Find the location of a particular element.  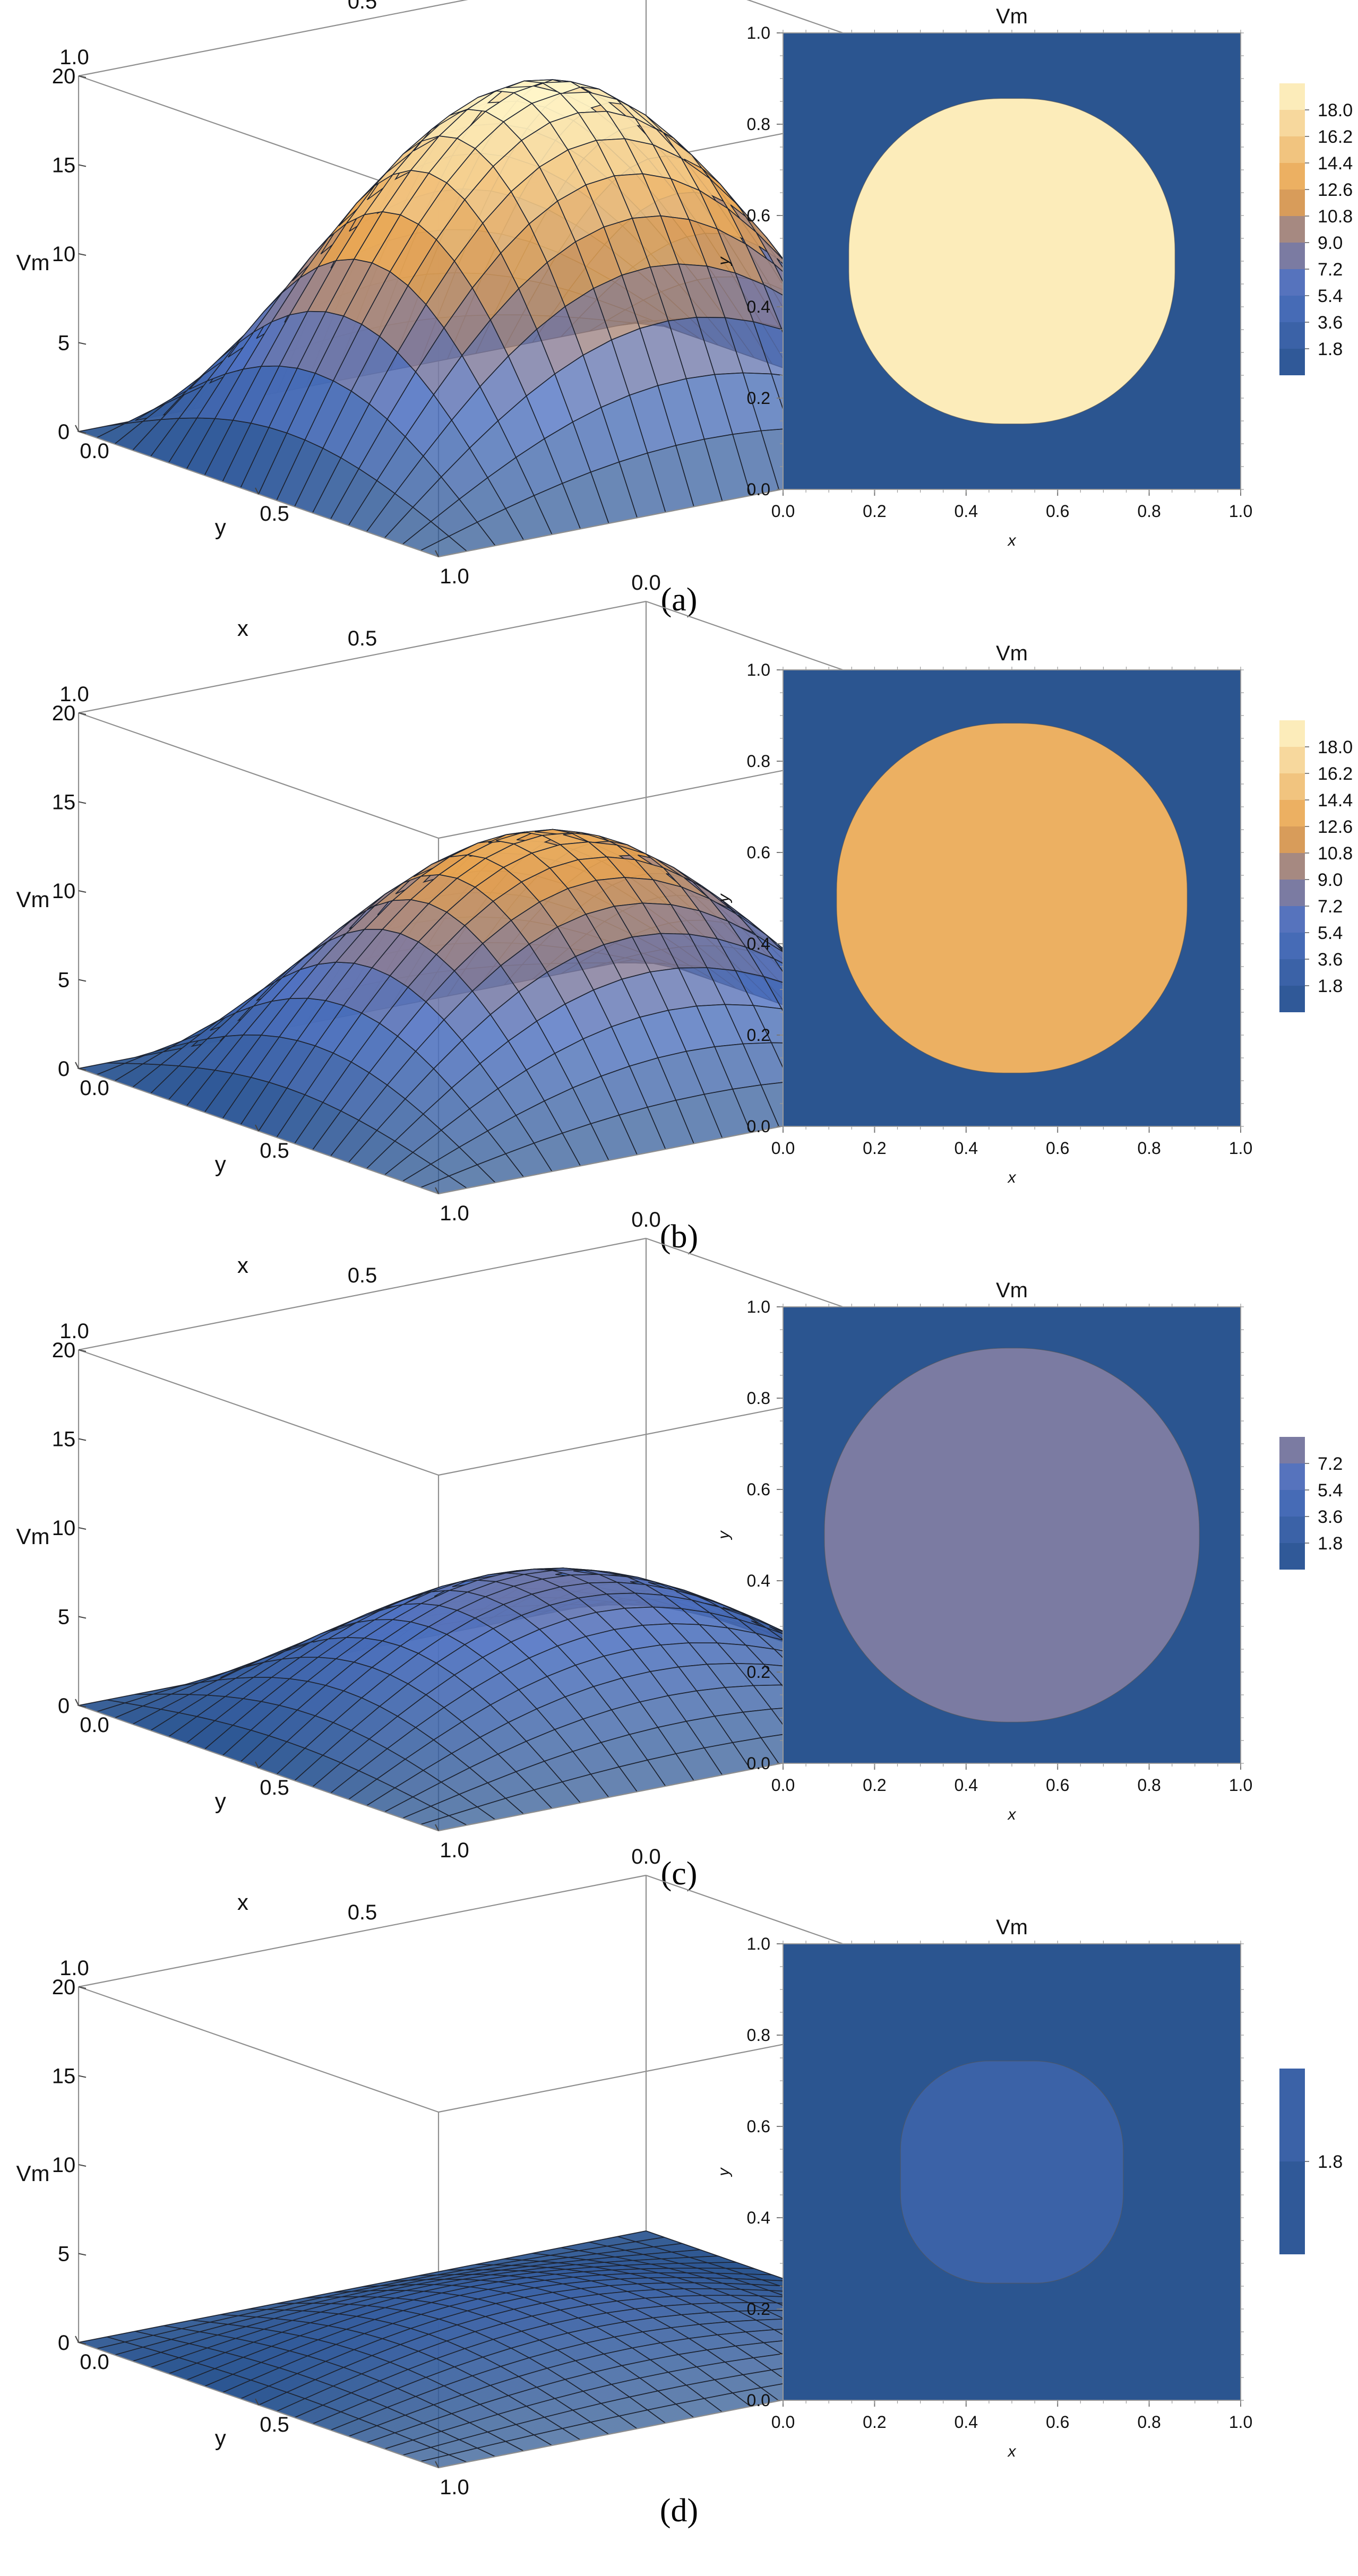

z-tick-label: 0 is located at coordinates (64, 2343).